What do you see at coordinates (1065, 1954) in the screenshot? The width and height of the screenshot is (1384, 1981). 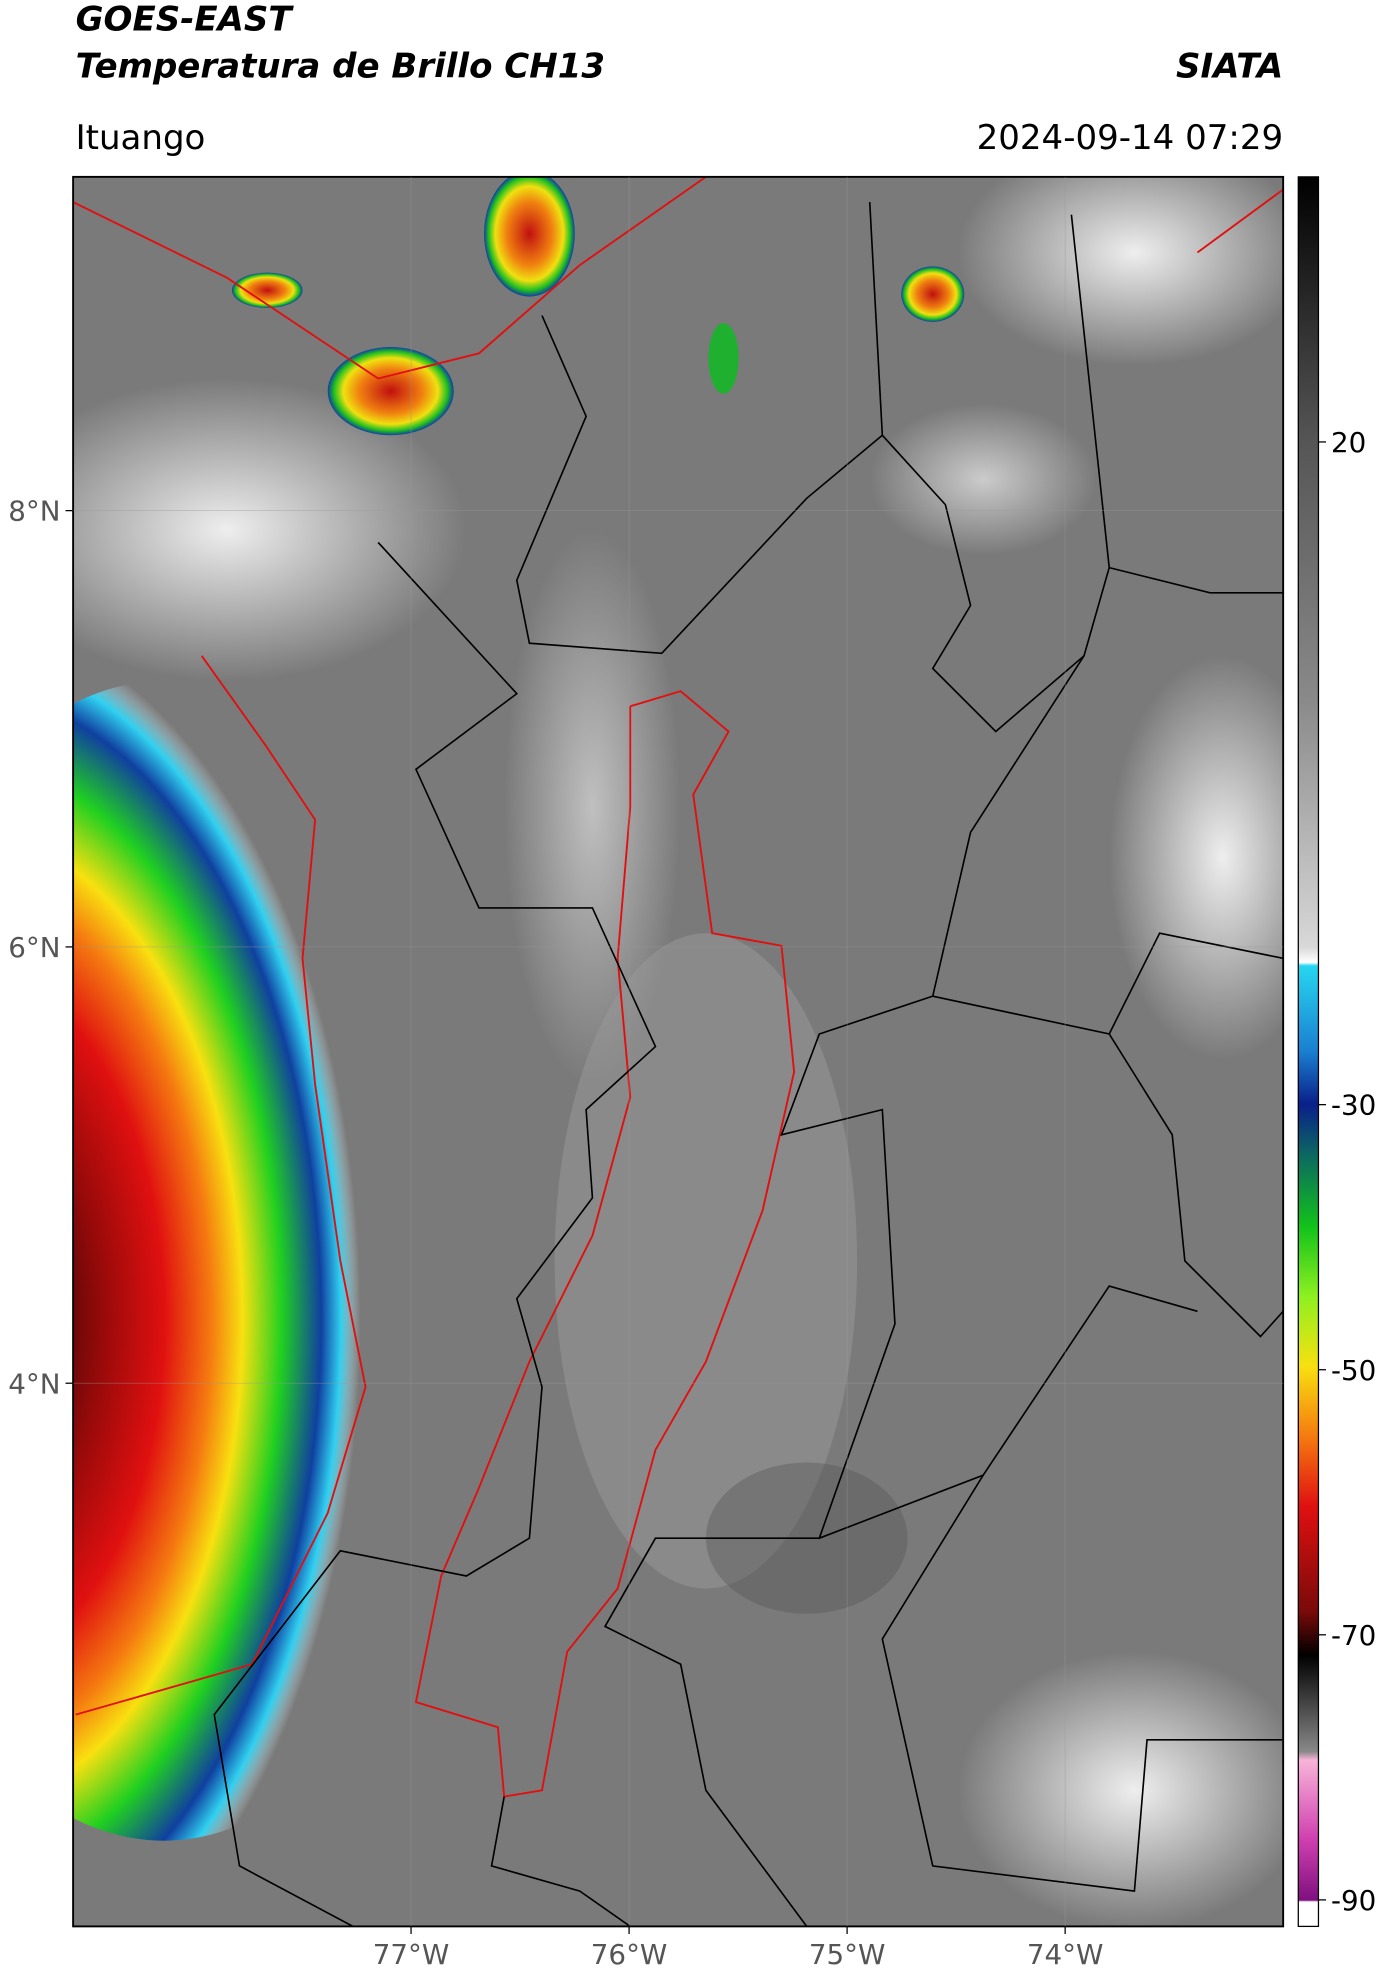 I see `x-tick-label: 74°W` at bounding box center [1065, 1954].